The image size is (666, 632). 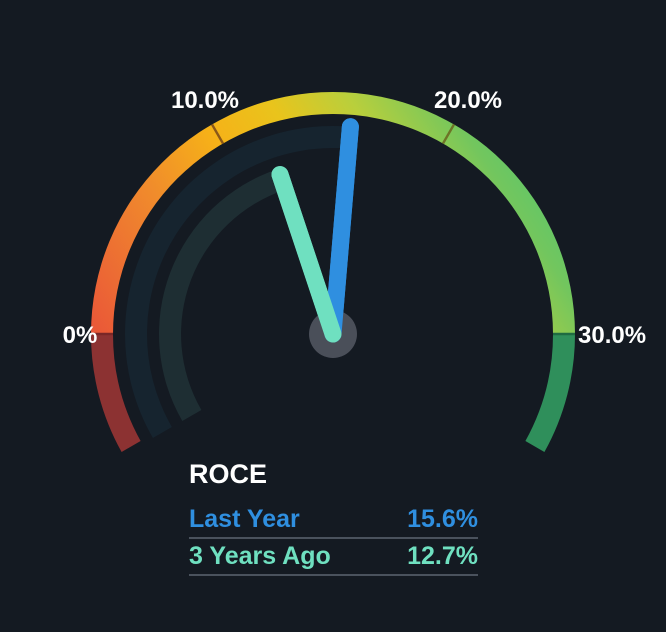 What do you see at coordinates (341, 230) in the screenshot?
I see `blue-needle-overlay` at bounding box center [341, 230].